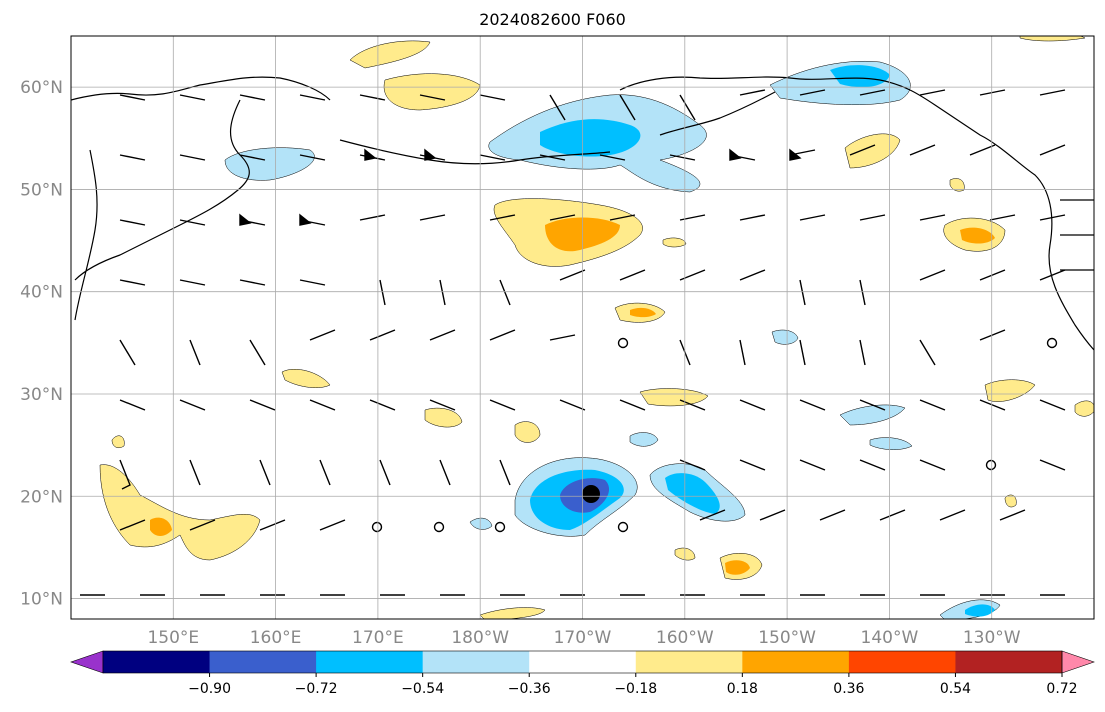  What do you see at coordinates (209, 689) in the screenshot?
I see `colorbar-label: −0.90` at bounding box center [209, 689].